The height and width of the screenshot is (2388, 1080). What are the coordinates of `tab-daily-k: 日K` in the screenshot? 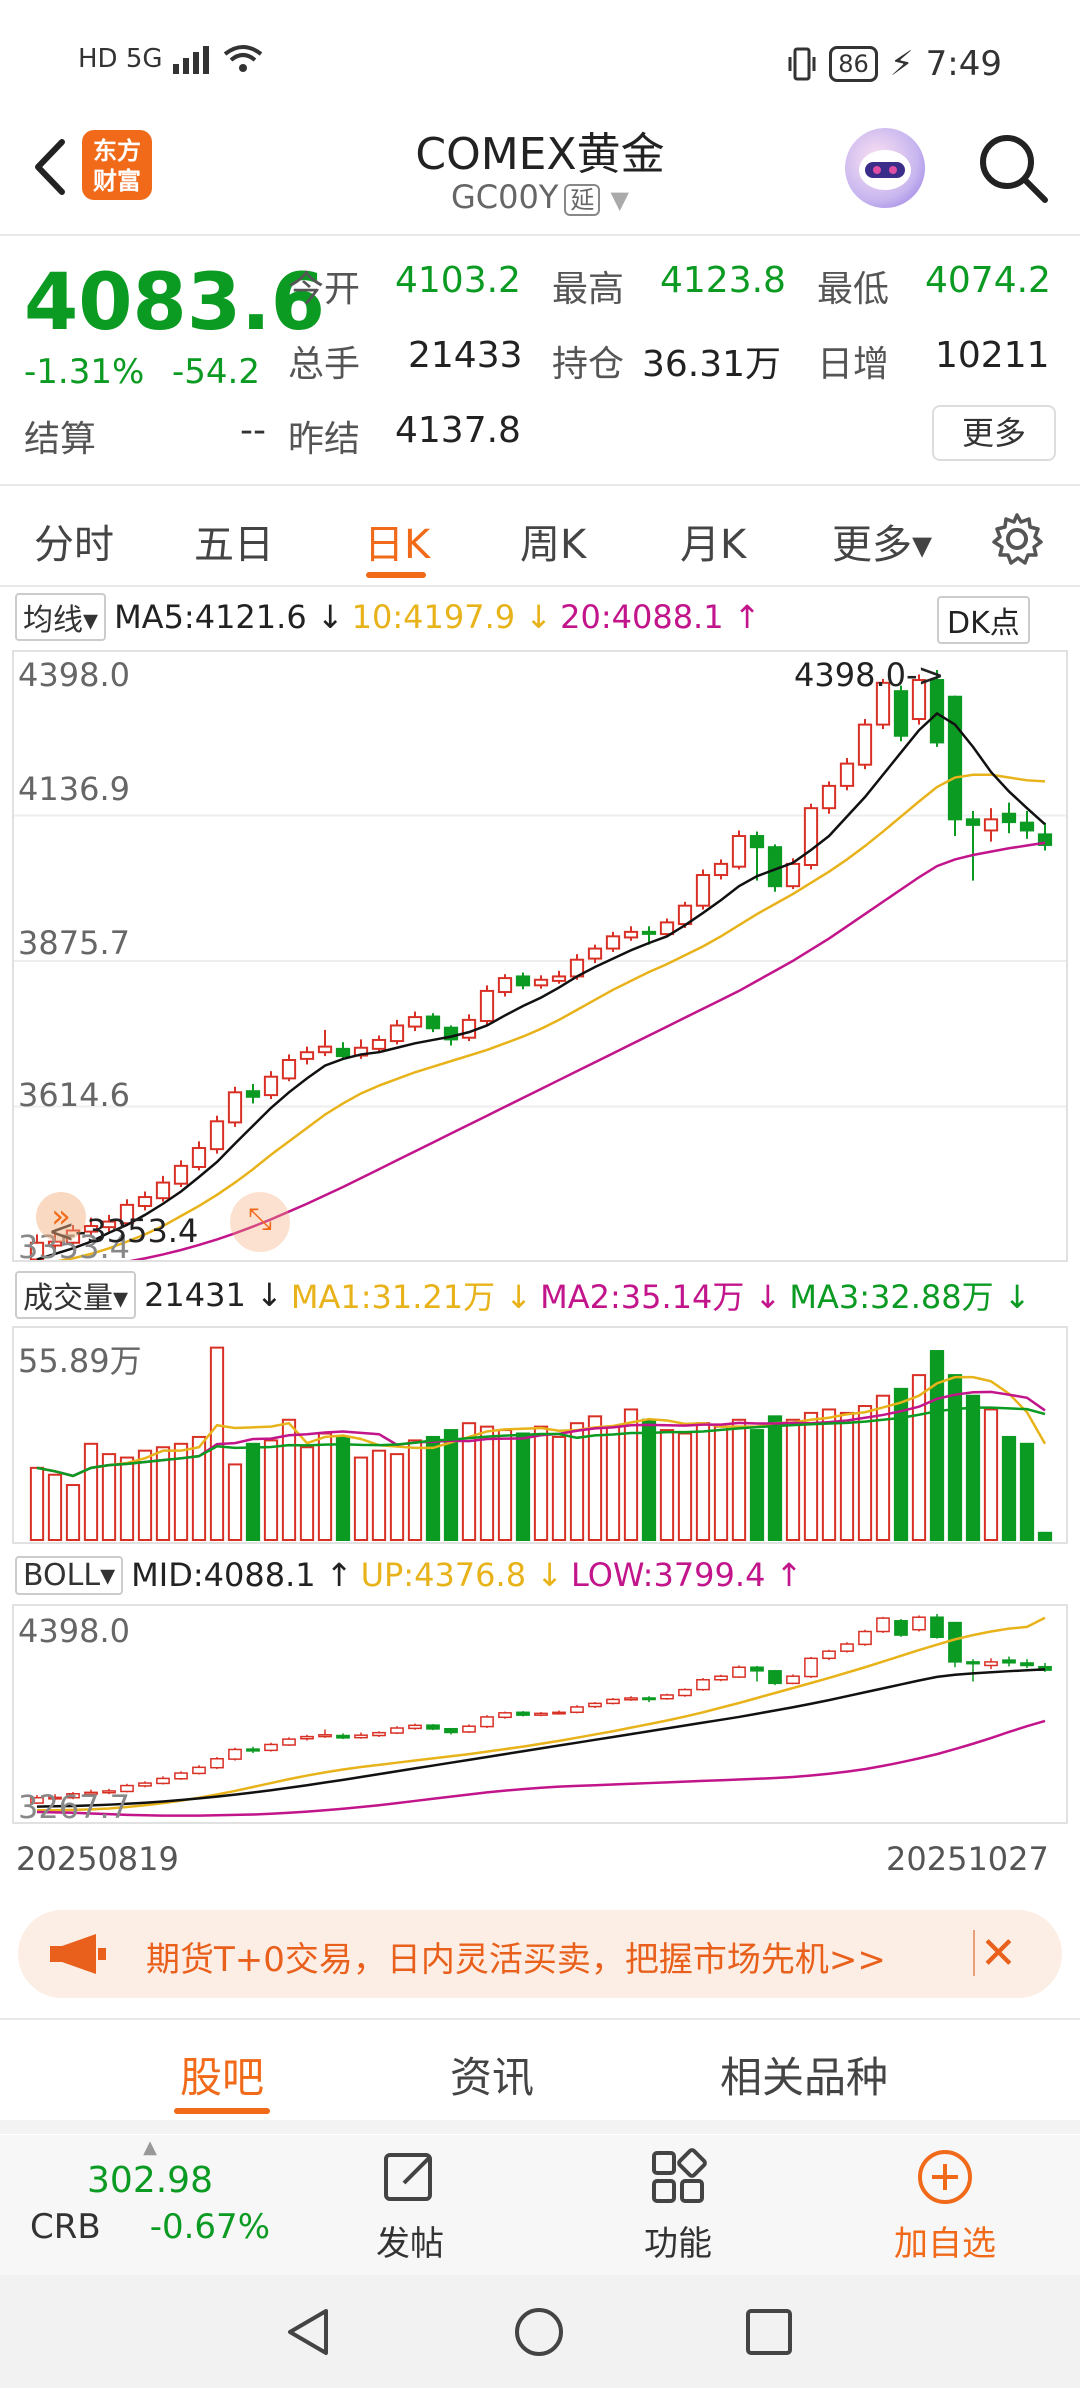 It's located at (397, 545).